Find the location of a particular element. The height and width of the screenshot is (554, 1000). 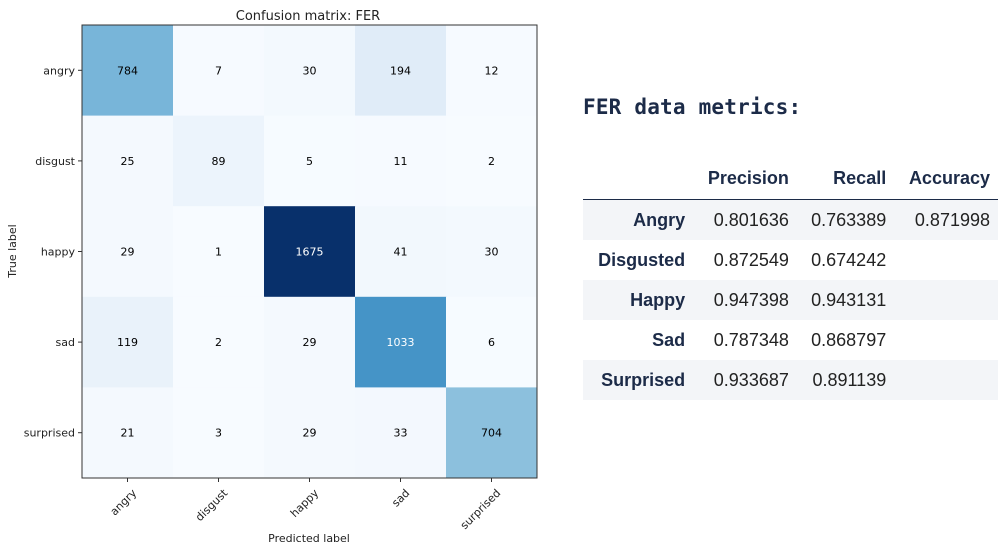

cell-value-label: 1 is located at coordinates (218, 252).